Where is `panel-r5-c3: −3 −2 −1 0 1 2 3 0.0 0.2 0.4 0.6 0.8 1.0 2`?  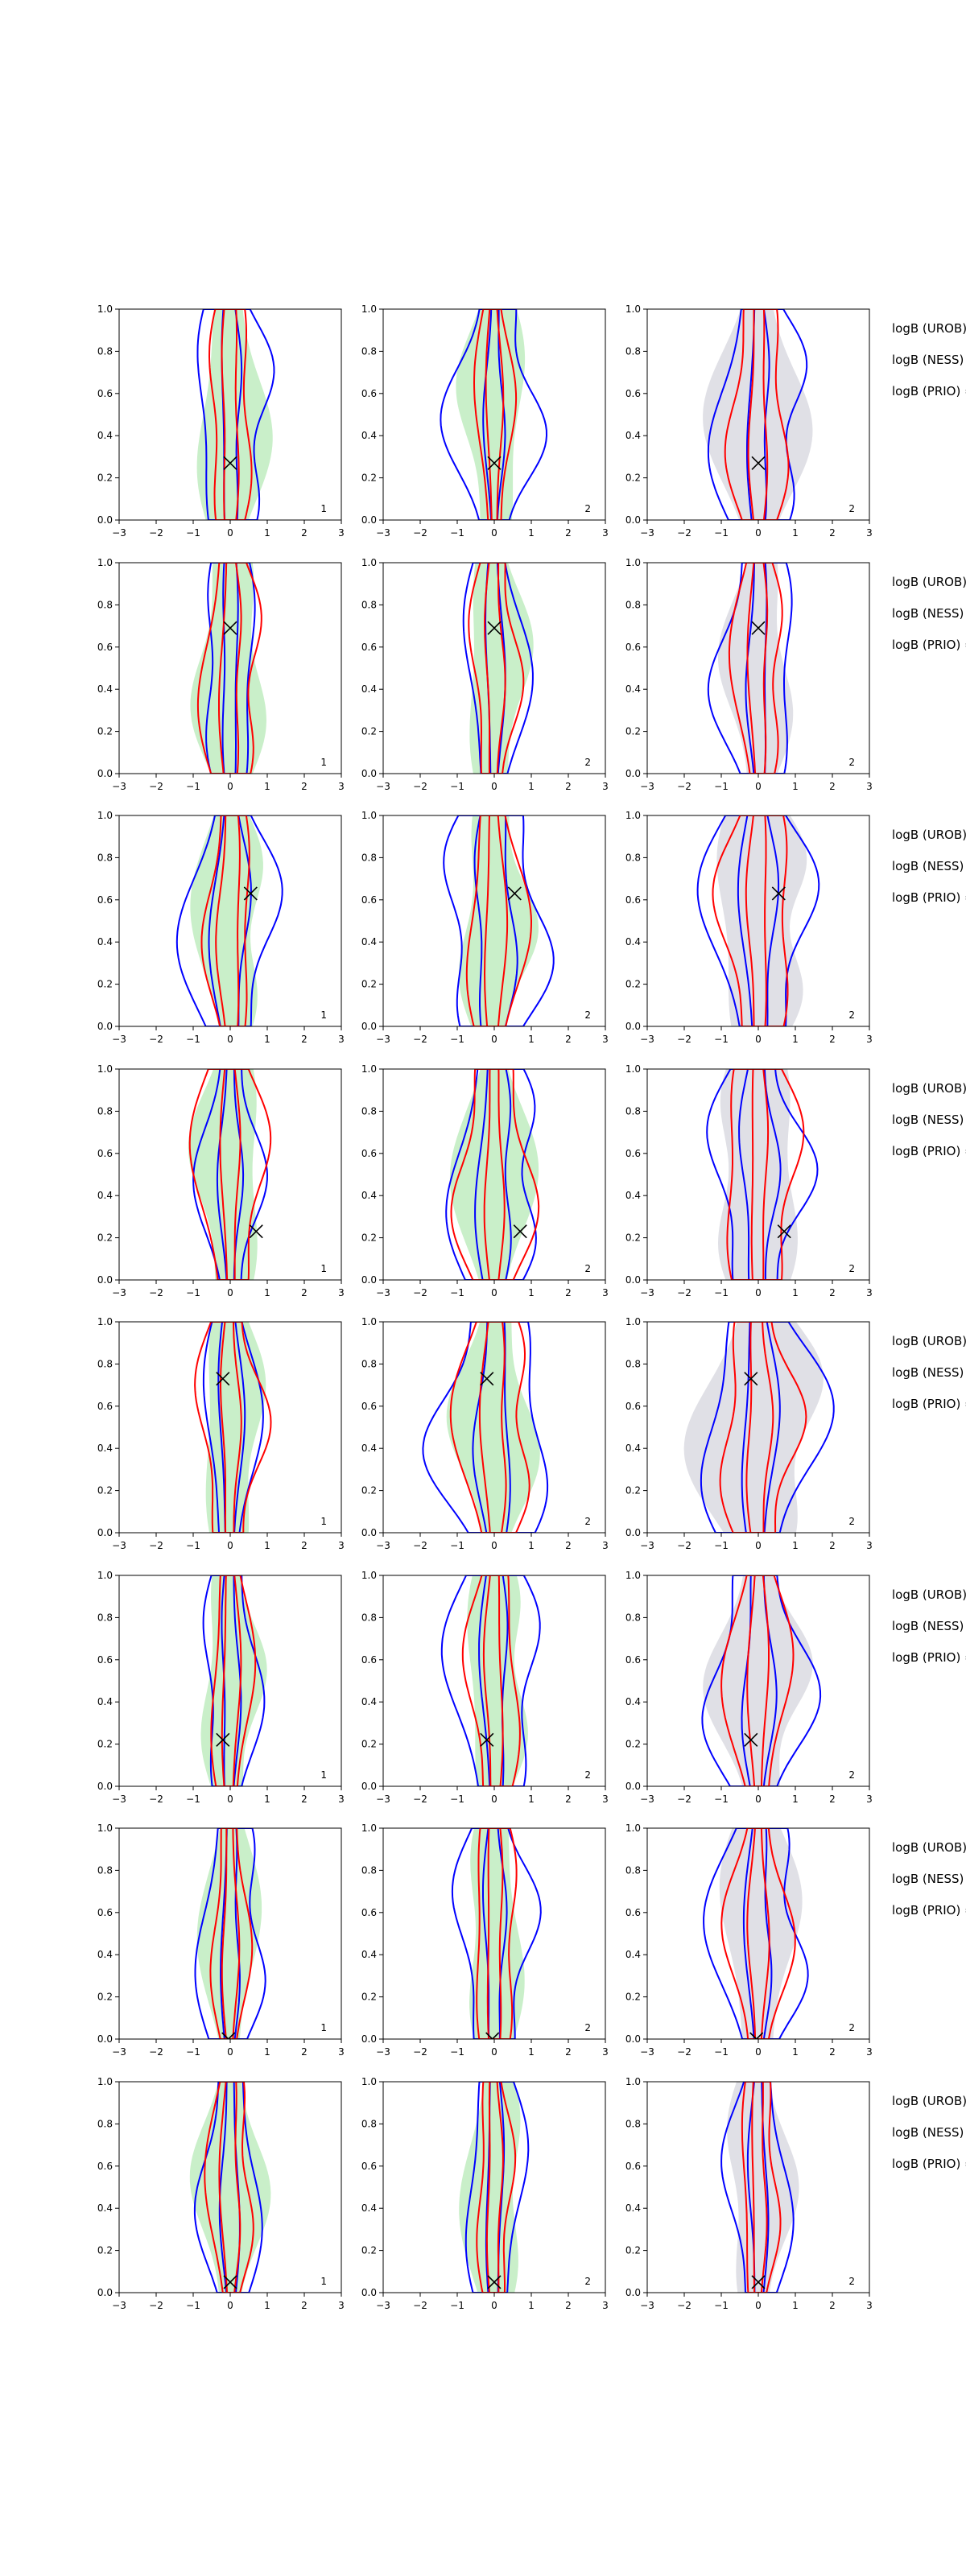
panel-r5-c3: −3 −2 −1 0 1 2 3 0.0 0.2 0.4 0.6 0.8 1.0 2 is located at coordinates (749, 1433).